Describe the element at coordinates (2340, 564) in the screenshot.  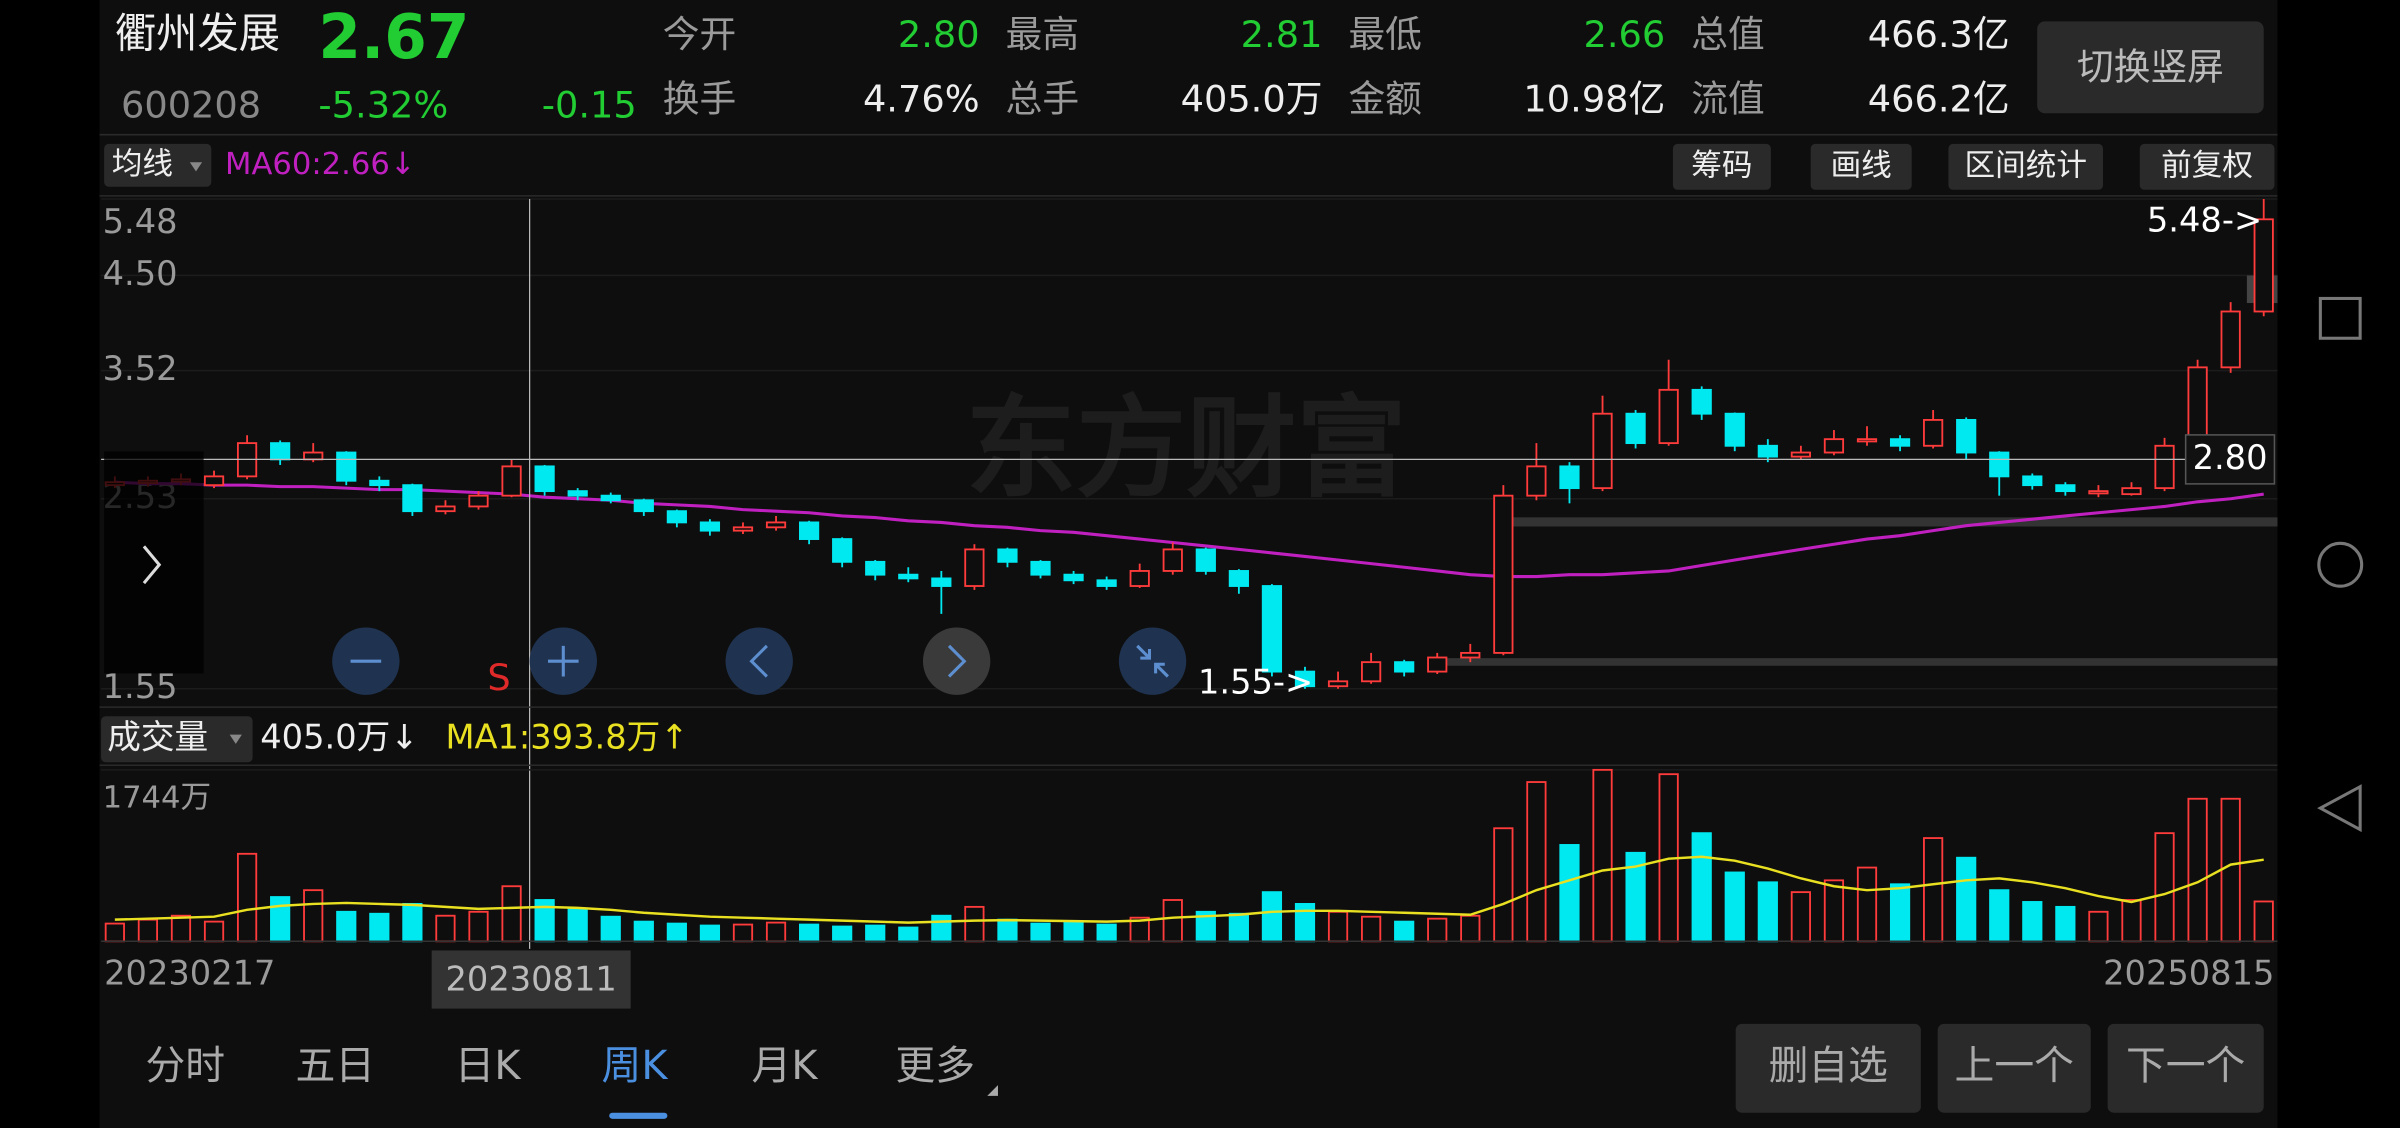
I see `nav-home` at that location.